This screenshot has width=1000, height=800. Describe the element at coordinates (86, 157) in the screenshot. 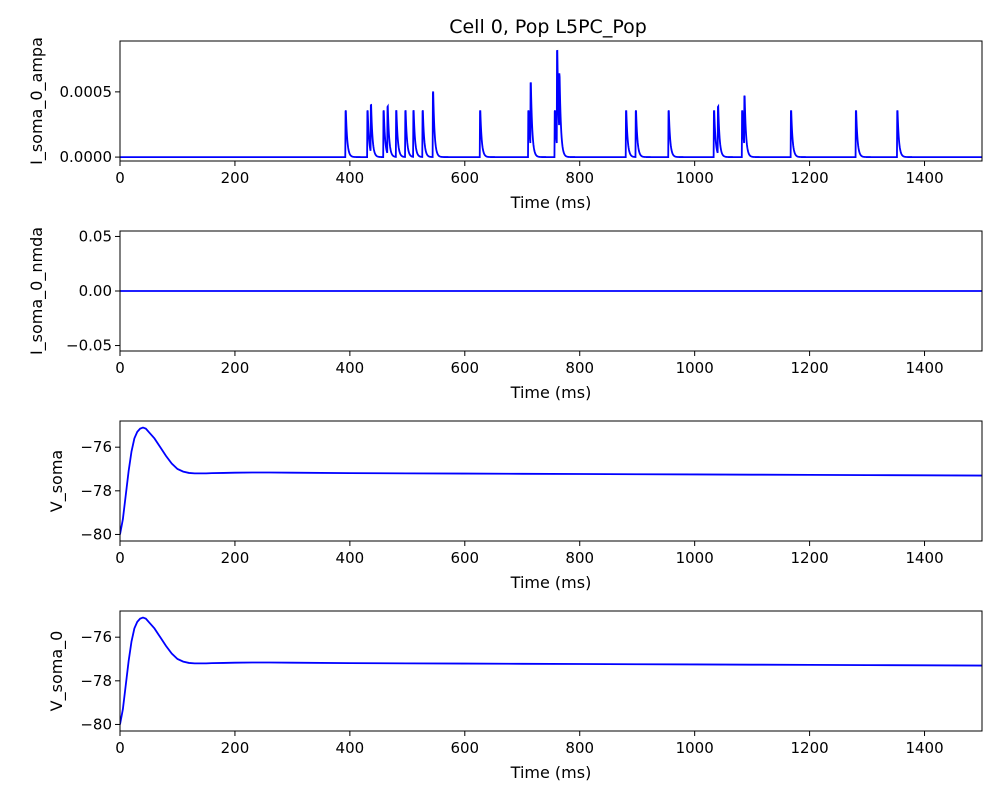

I see `y-tick-label: 0.0000` at that location.